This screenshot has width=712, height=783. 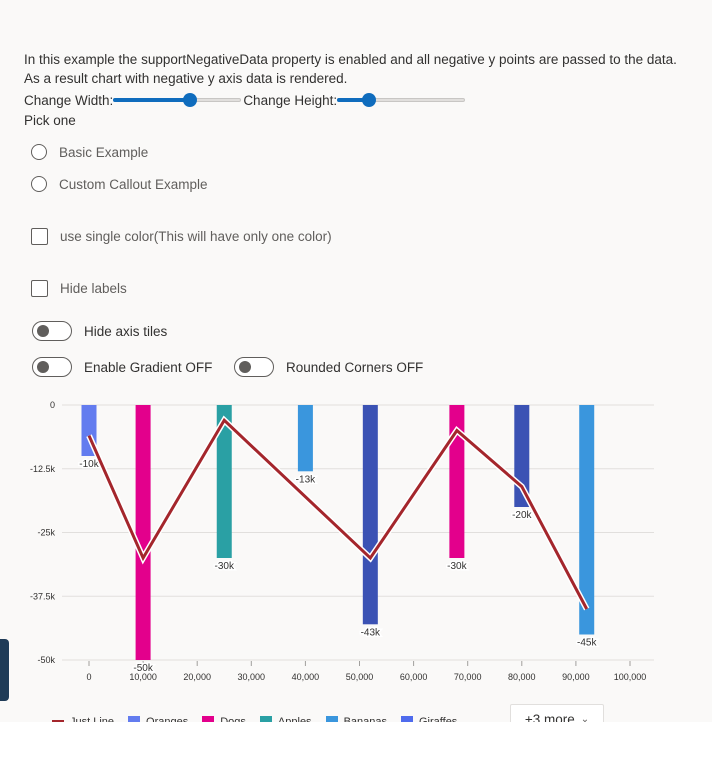 I want to click on x-tick-label: 100,000, so click(x=630, y=677).